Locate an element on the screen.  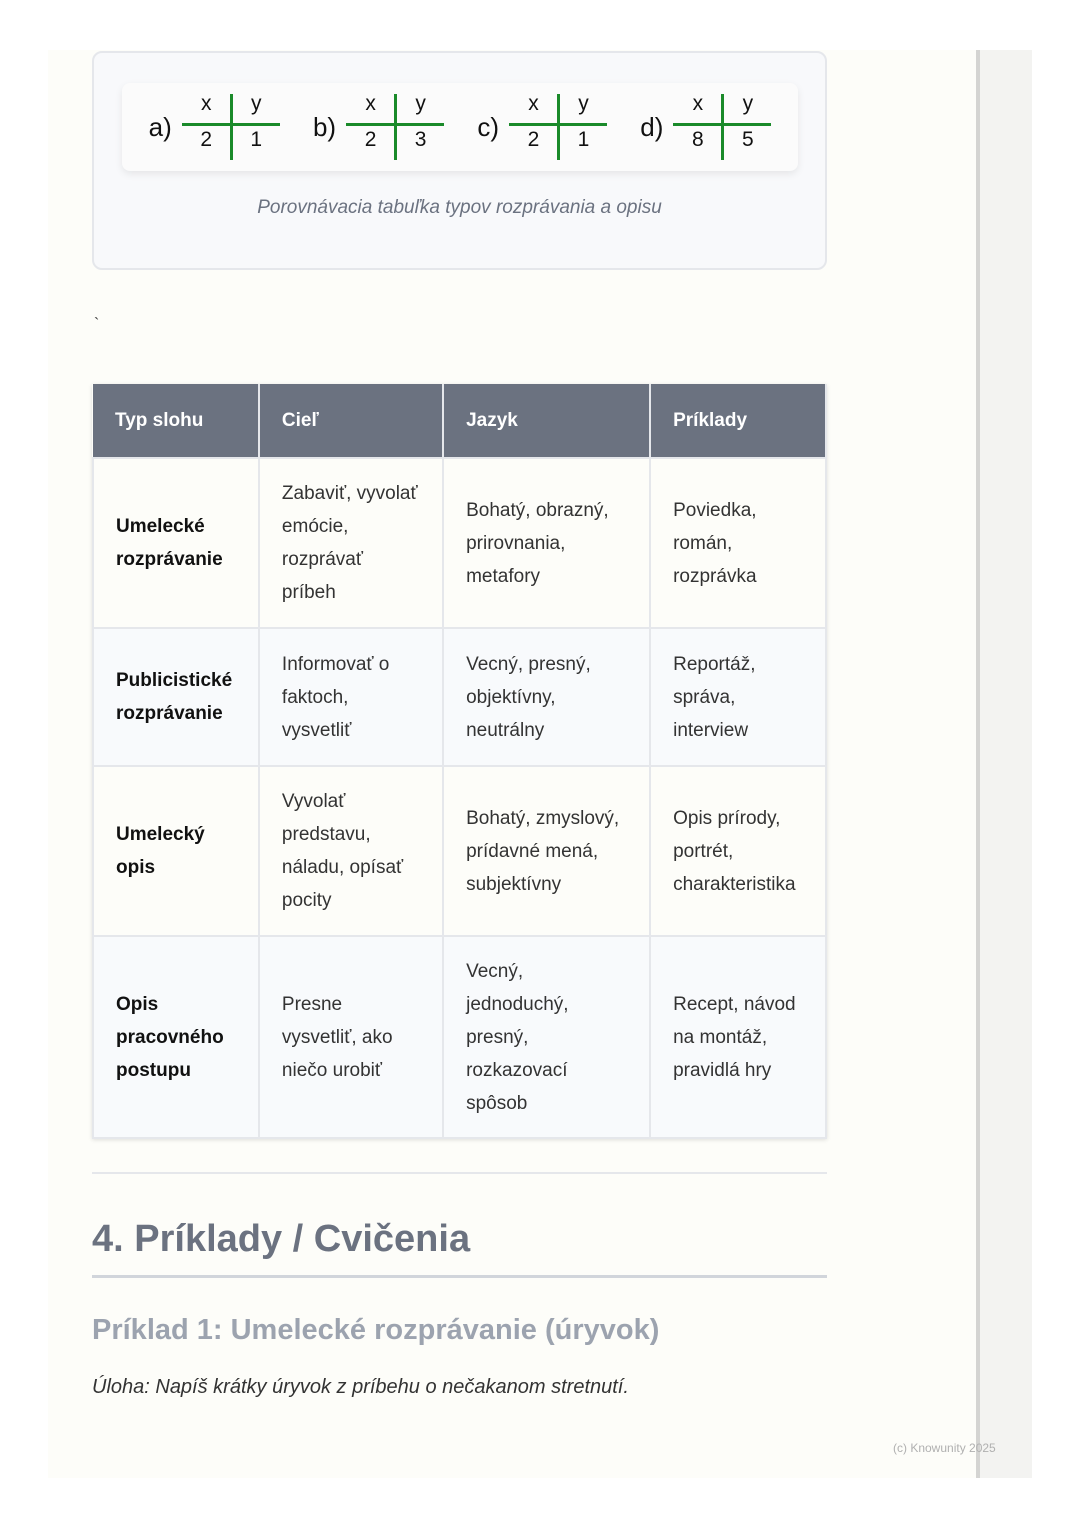
table-cell: Opis prírody, portrét, charakteristika is located at coordinates (738, 851).